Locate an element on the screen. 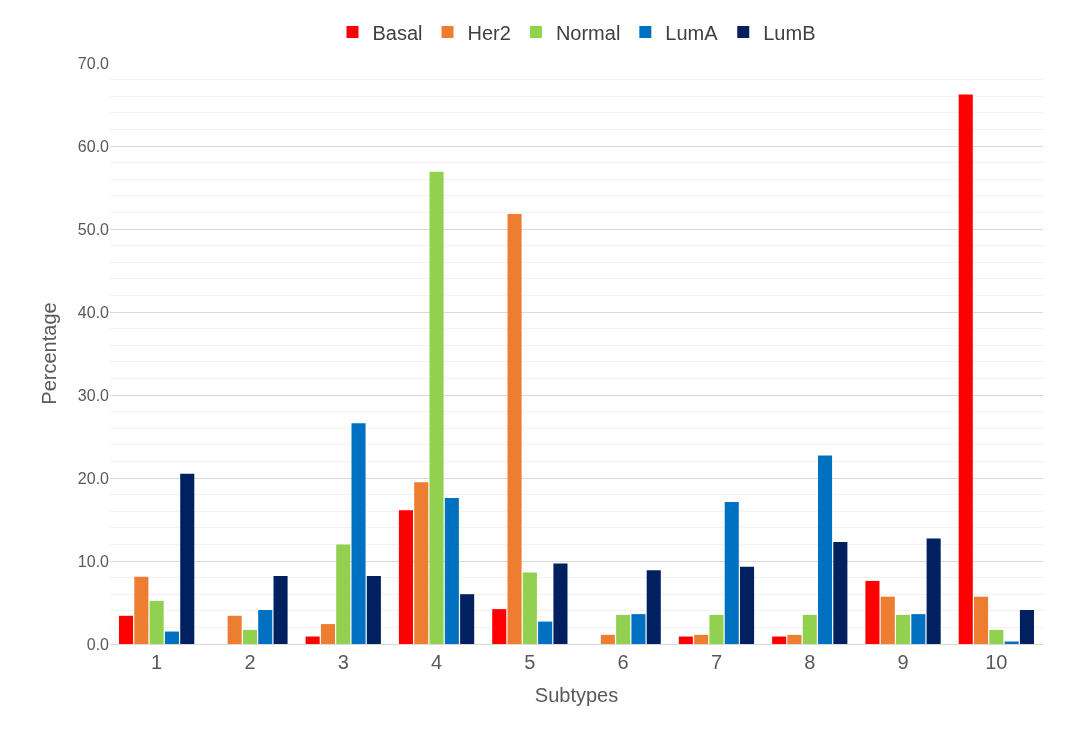 This screenshot has height=734, width=1083. x-tick-label: 10 is located at coordinates (996, 662).